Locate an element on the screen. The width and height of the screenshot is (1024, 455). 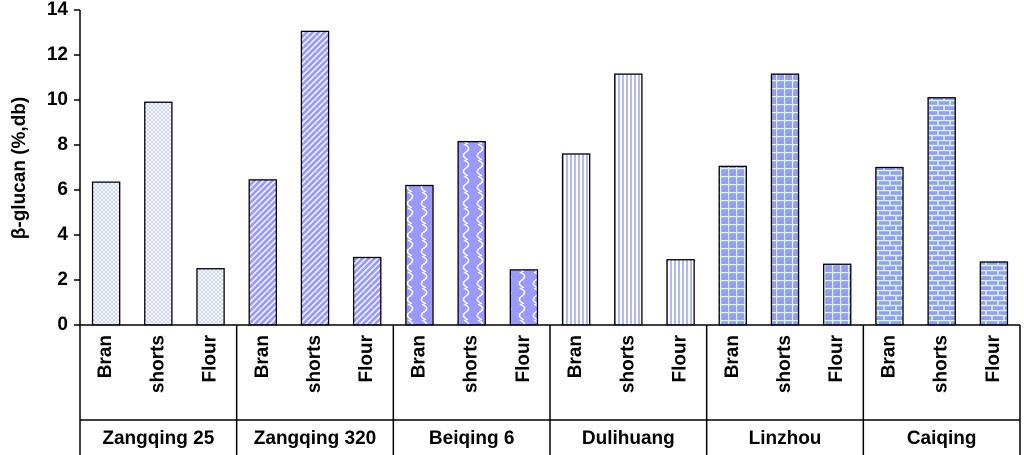
y-tick-label: 6 is located at coordinates (62, 189).